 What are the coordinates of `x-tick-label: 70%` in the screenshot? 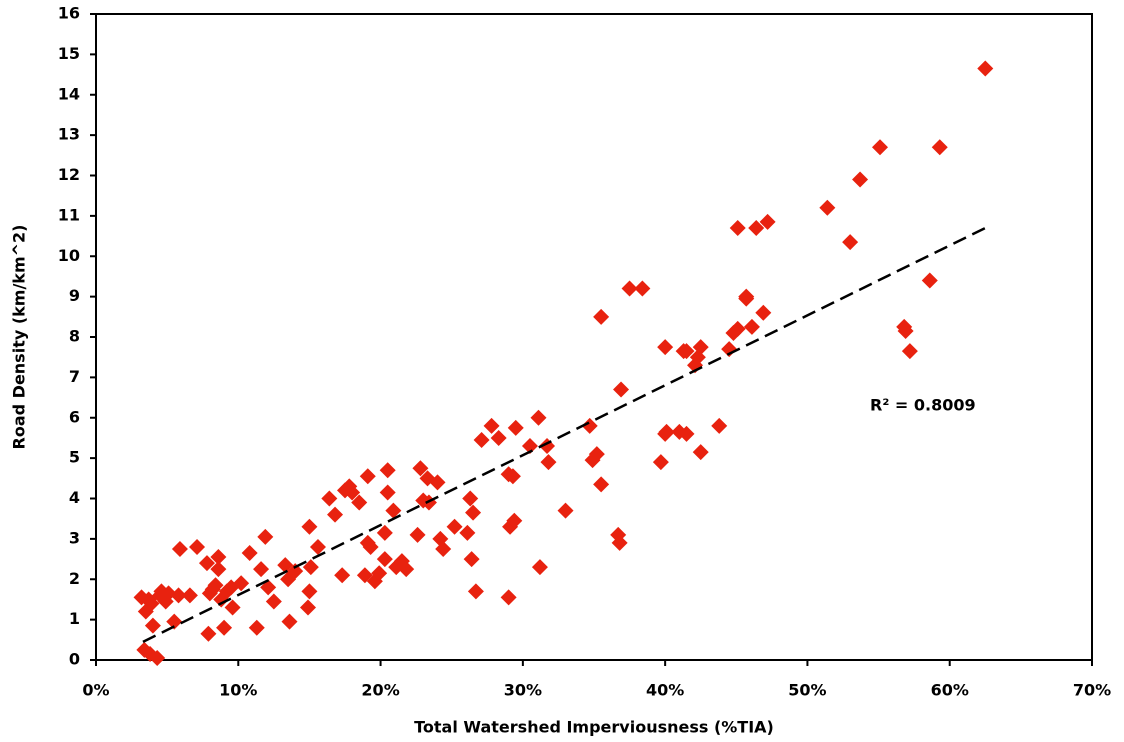 It's located at (1092, 690).